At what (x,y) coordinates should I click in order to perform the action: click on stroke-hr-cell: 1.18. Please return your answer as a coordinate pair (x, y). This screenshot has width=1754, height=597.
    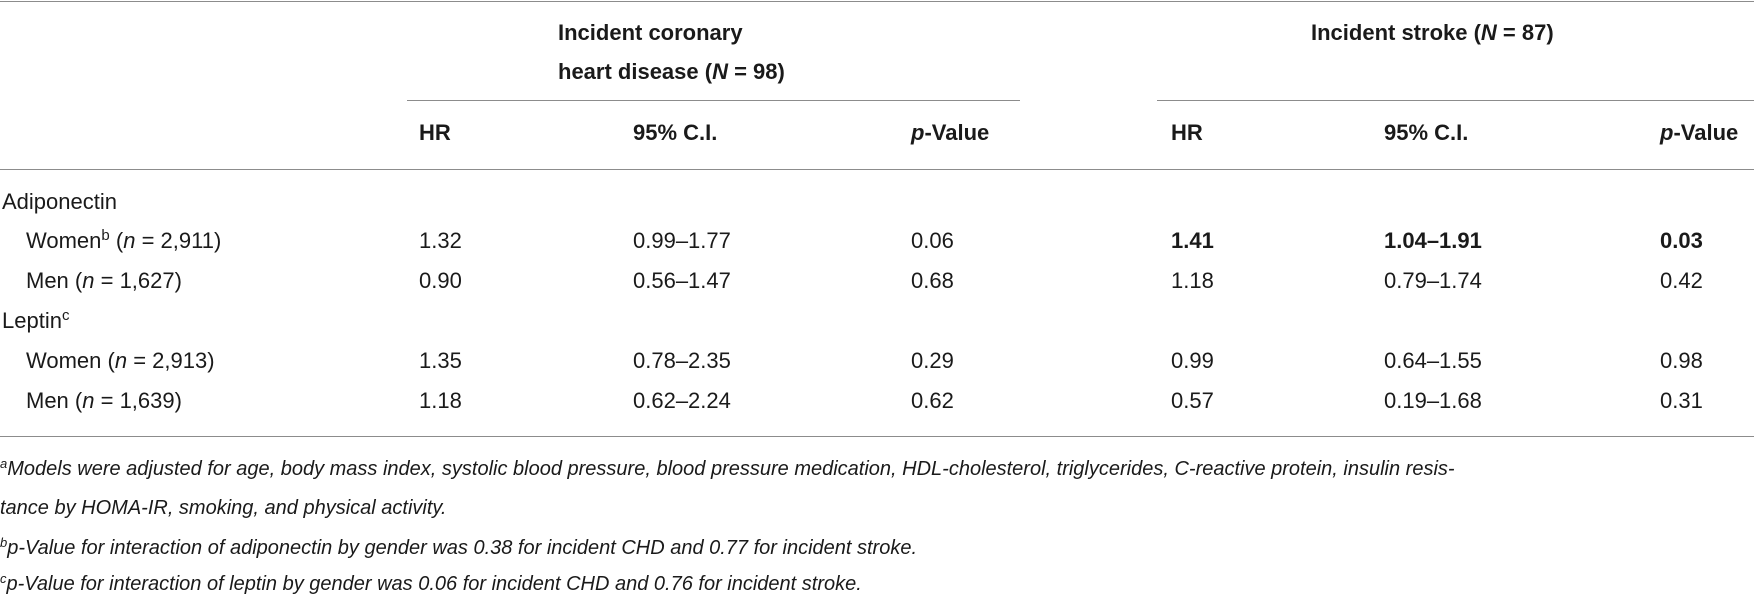
    Looking at the image, I should click on (1192, 280).